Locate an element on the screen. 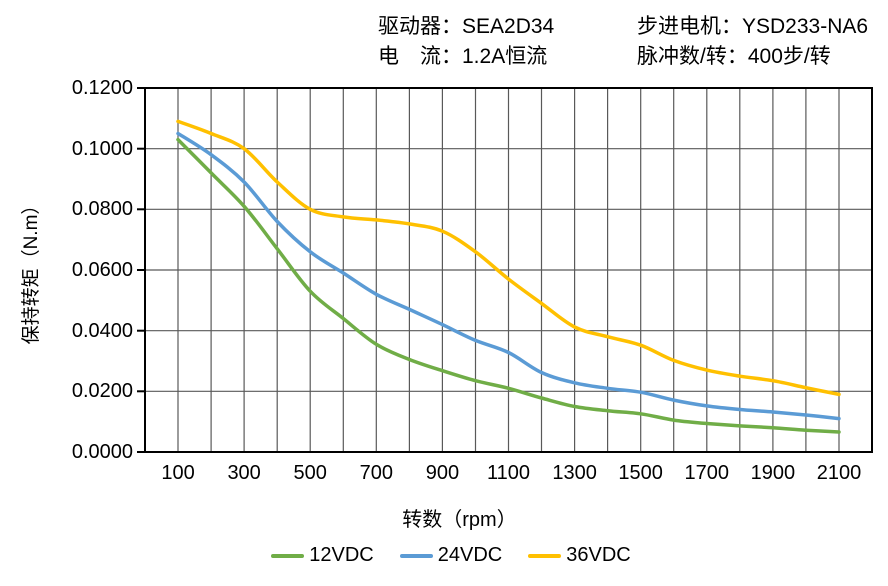 This screenshot has width=888, height=586. header-motor-model: 步进电机：YSD233-NA6 is located at coordinates (753, 26).